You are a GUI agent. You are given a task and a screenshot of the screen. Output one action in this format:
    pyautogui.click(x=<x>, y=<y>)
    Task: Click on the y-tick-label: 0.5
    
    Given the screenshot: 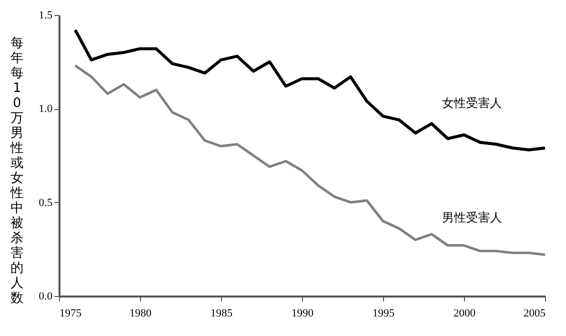 What is the action you would take?
    pyautogui.click(x=45, y=202)
    